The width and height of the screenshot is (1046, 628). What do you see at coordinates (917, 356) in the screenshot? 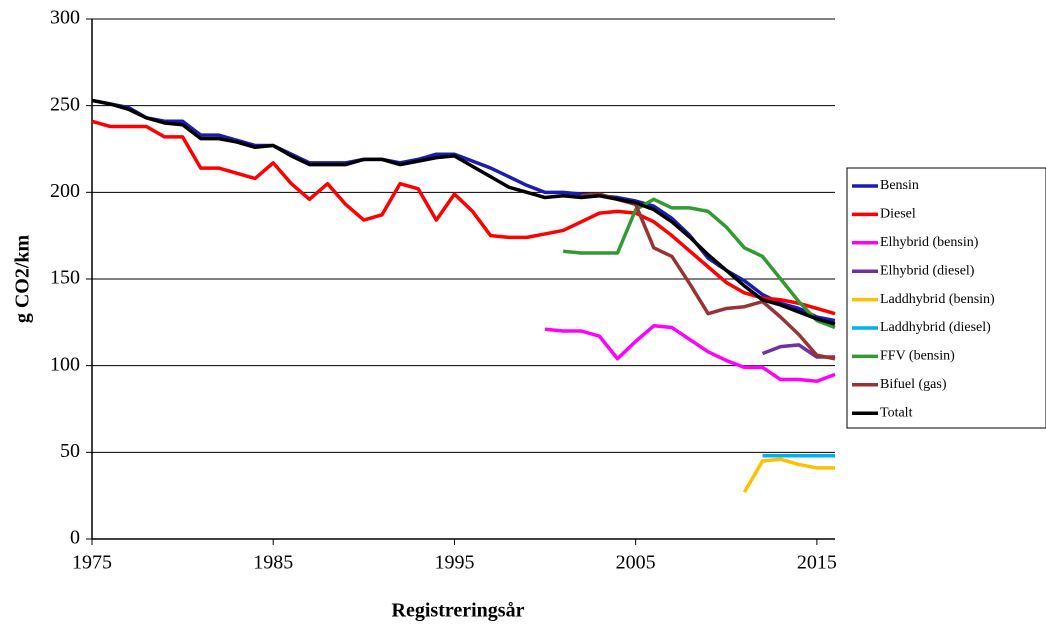
I see `legend-label: FFV (bensin)` at bounding box center [917, 356].